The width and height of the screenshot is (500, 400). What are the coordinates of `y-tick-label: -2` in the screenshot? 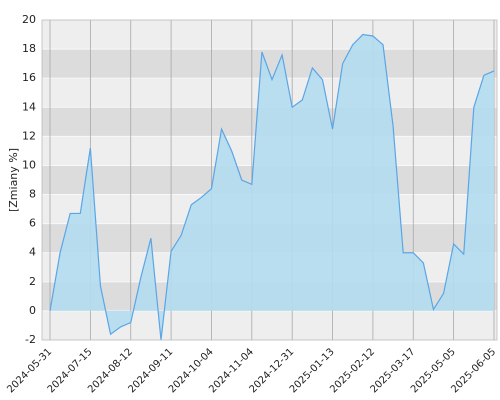 It's located at (30, 339).